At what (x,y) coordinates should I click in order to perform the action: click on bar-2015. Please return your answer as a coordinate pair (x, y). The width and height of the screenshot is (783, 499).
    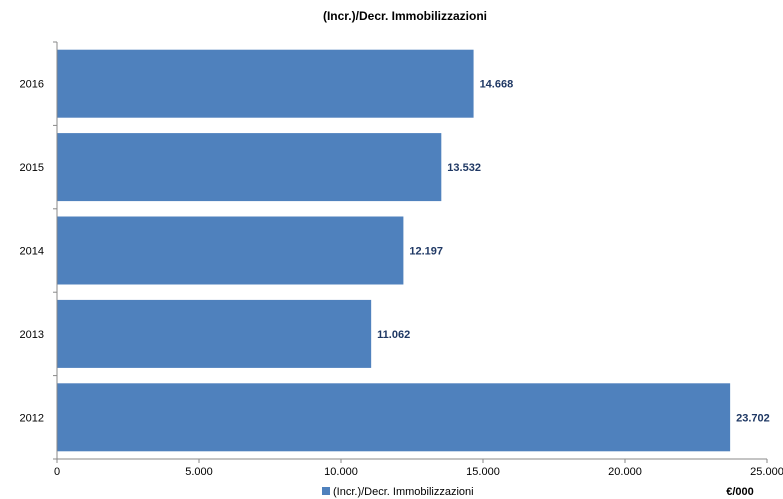
    Looking at the image, I should click on (249, 167).